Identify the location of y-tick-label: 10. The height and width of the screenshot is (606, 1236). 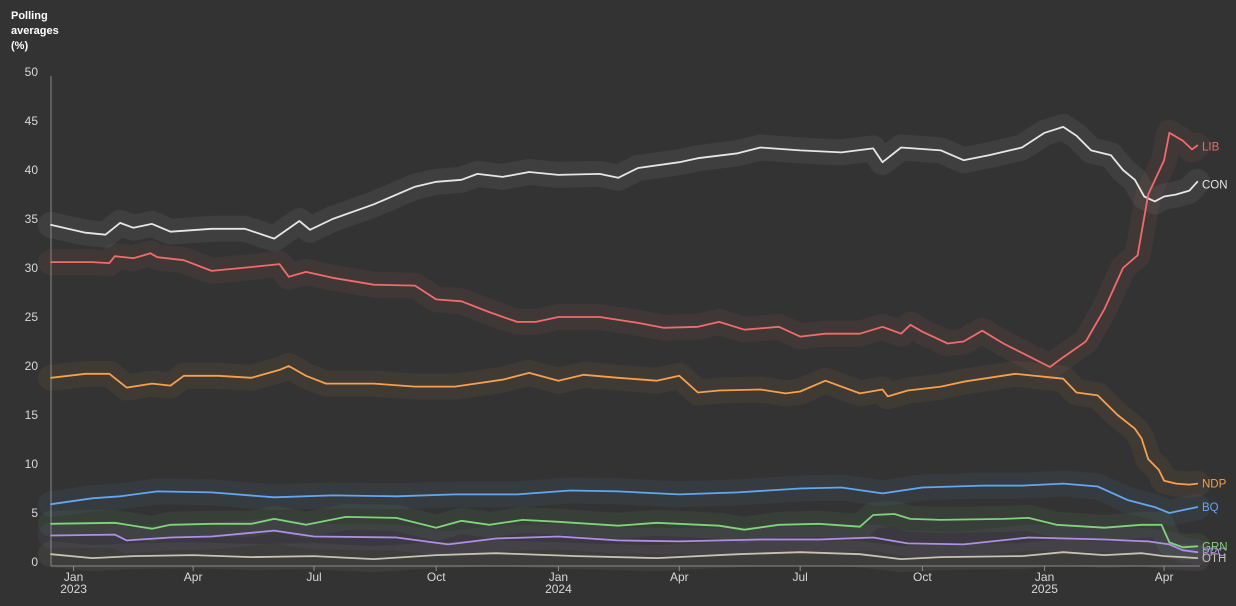
(32, 464).